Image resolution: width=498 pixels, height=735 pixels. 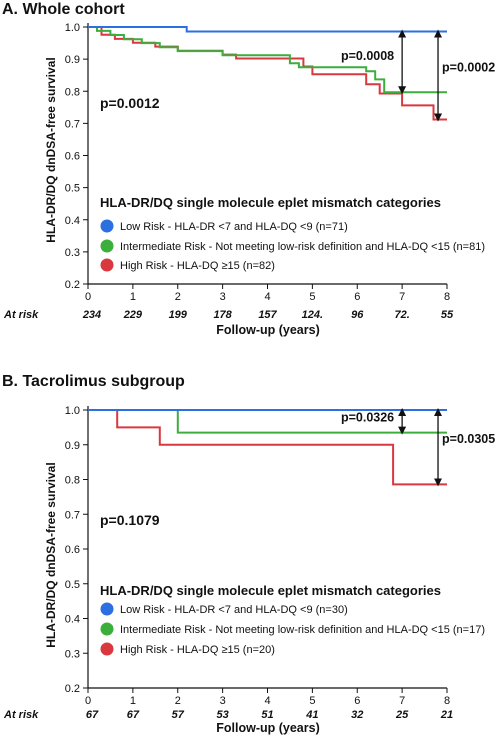 I want to click on panel-a-x-tick-label: 6, so click(x=357, y=297).